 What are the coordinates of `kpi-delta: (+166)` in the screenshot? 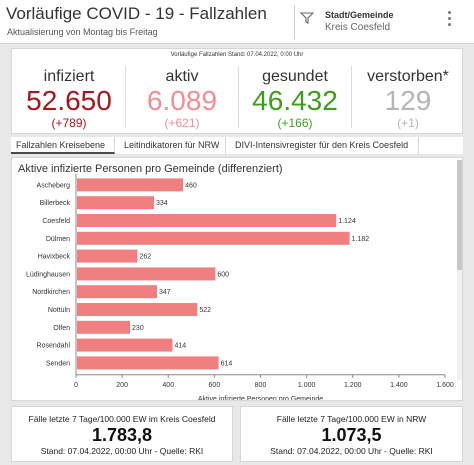 It's located at (295, 123).